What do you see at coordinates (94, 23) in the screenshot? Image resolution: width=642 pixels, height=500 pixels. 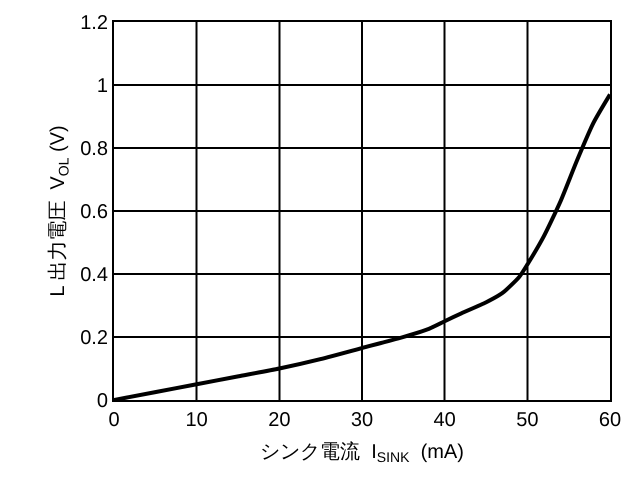 I see `y-tick-label: 1.2` at bounding box center [94, 23].